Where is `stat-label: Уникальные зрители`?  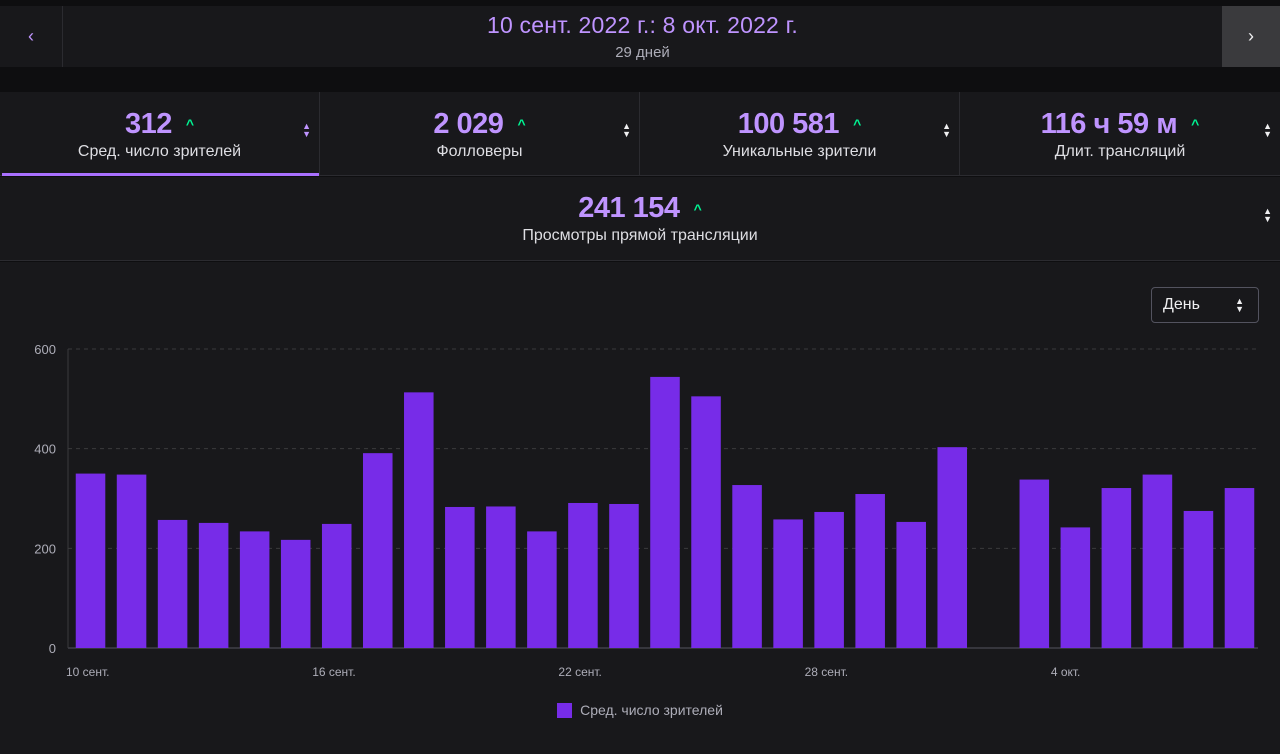
stat-label: Уникальные зрители is located at coordinates (799, 151).